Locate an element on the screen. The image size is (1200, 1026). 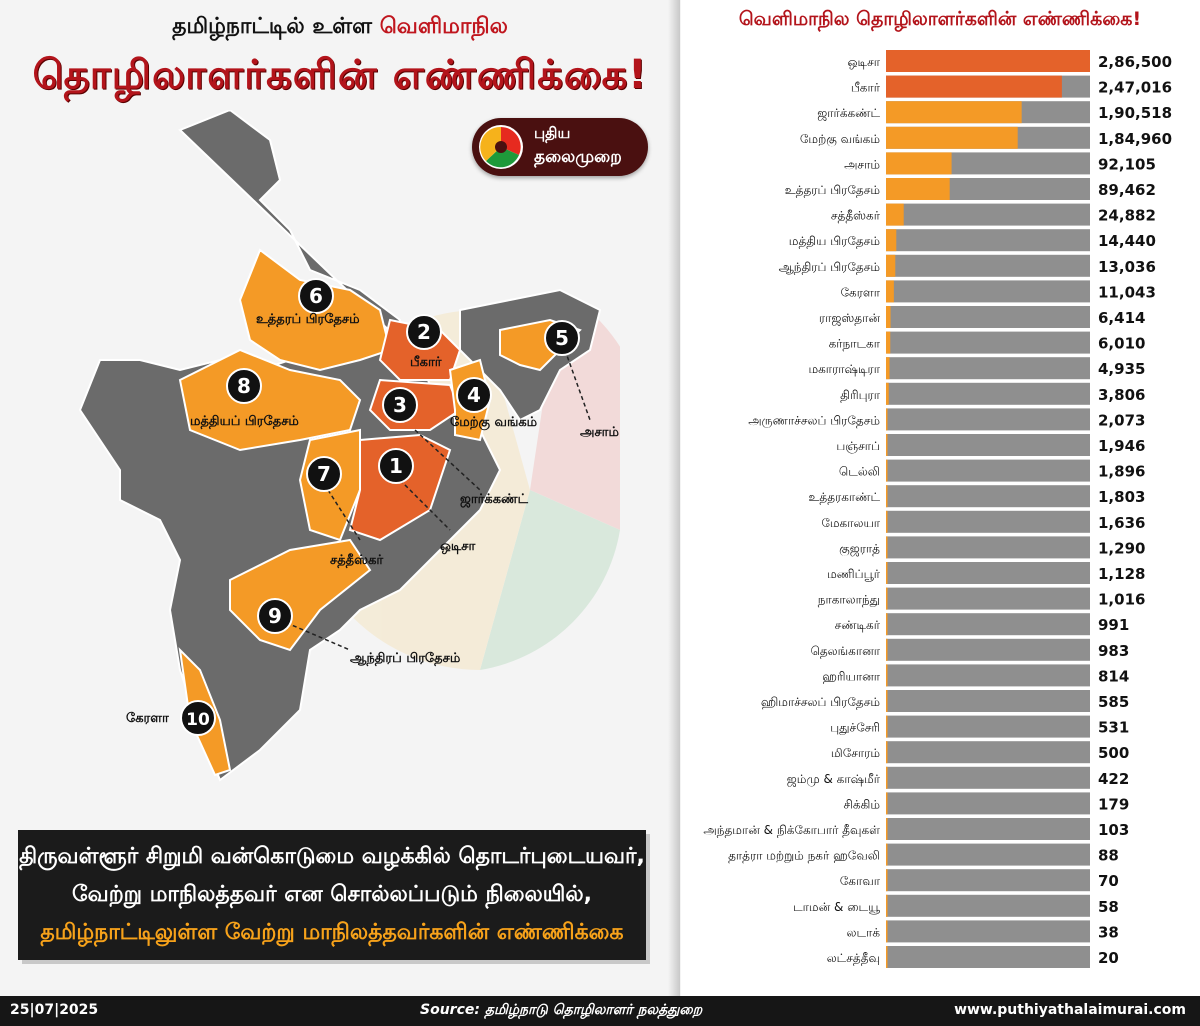
marker-1: 1 is located at coordinates (396, 466).